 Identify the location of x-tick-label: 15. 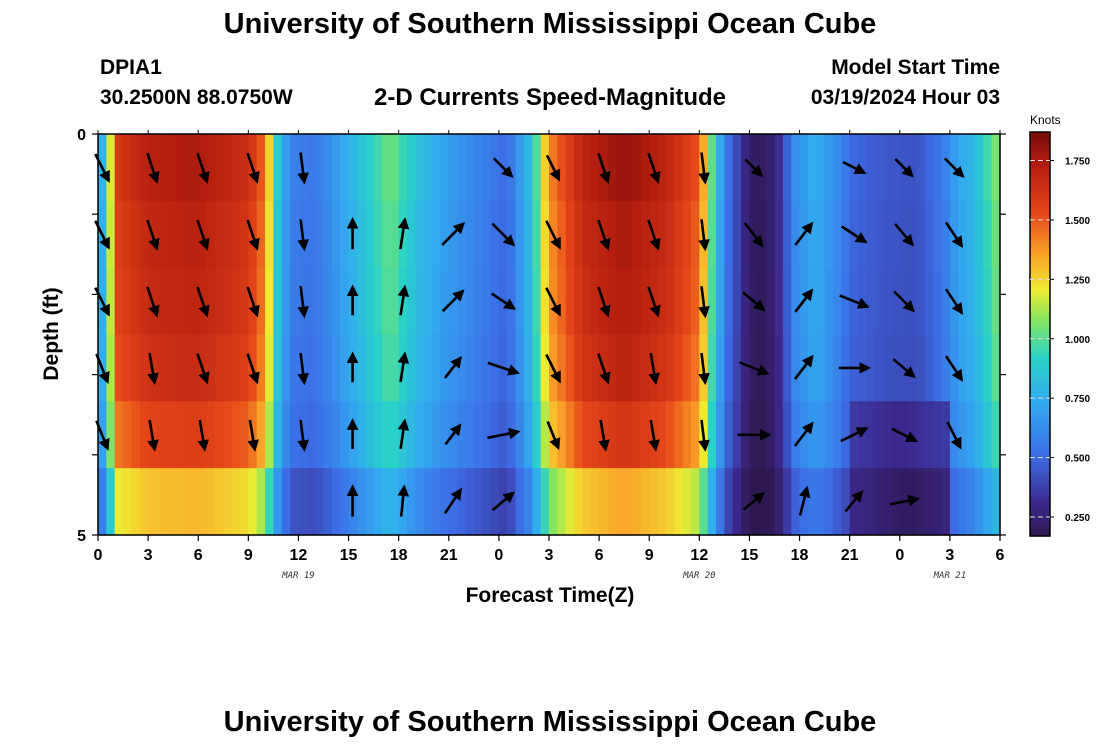
(349, 555).